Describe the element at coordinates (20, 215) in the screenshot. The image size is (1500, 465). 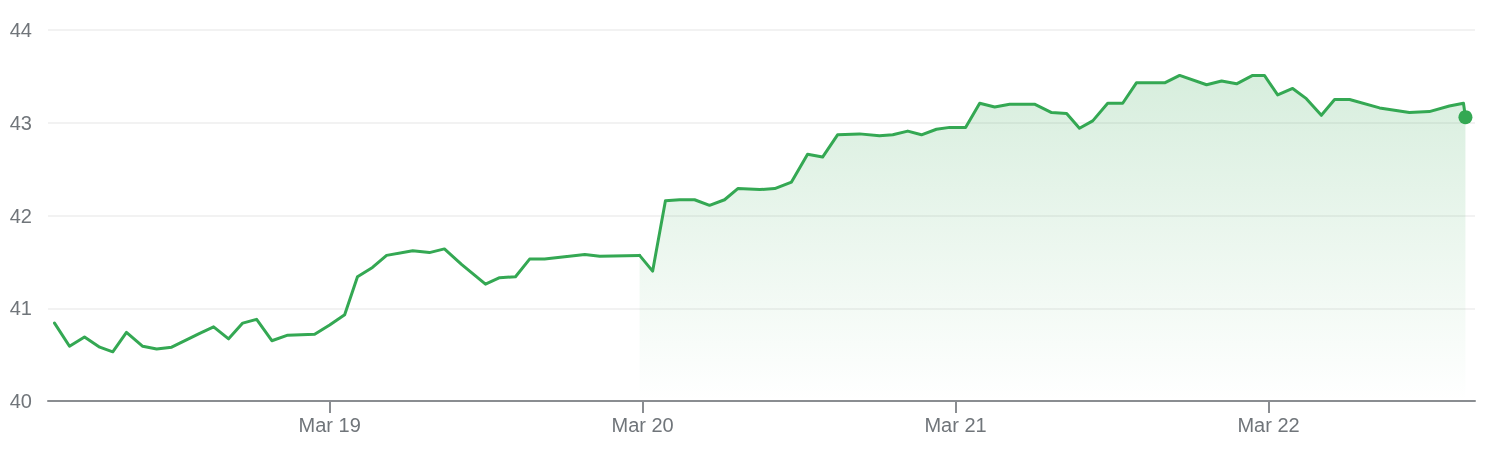
I see `y-tick-label: 42` at that location.